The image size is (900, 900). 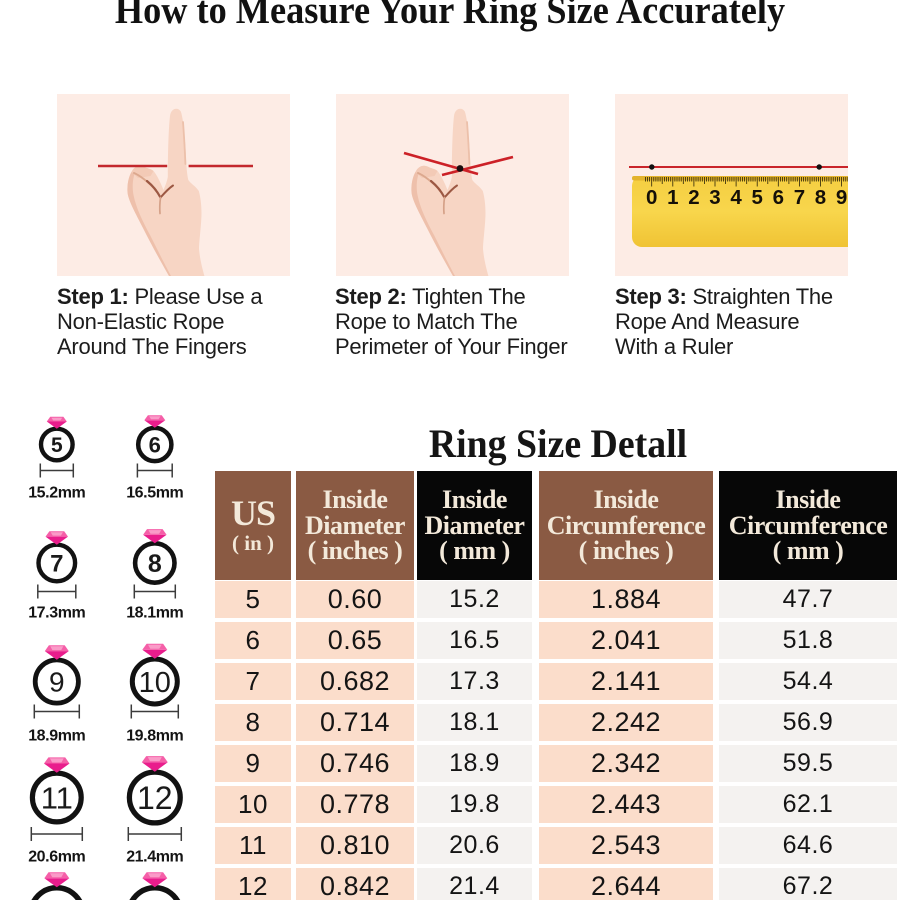 What do you see at coordinates (155, 798) in the screenshot?
I see `svg-text: 12` at bounding box center [155, 798].